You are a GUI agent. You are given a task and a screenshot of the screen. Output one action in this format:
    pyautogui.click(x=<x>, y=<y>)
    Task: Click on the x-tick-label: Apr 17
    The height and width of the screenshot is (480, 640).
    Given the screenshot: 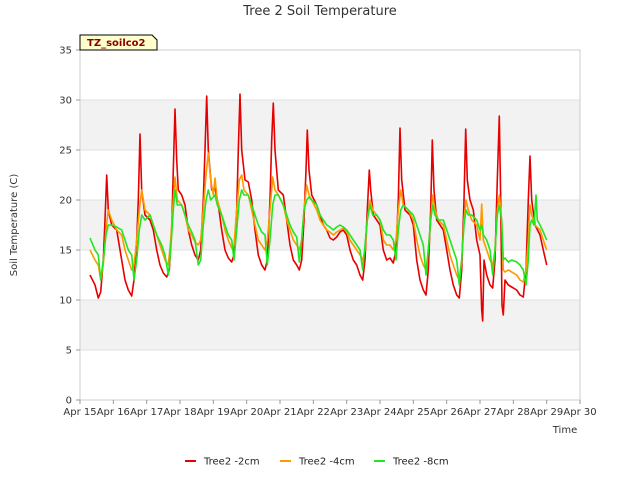 What is the action you would take?
    pyautogui.click(x=146, y=412)
    